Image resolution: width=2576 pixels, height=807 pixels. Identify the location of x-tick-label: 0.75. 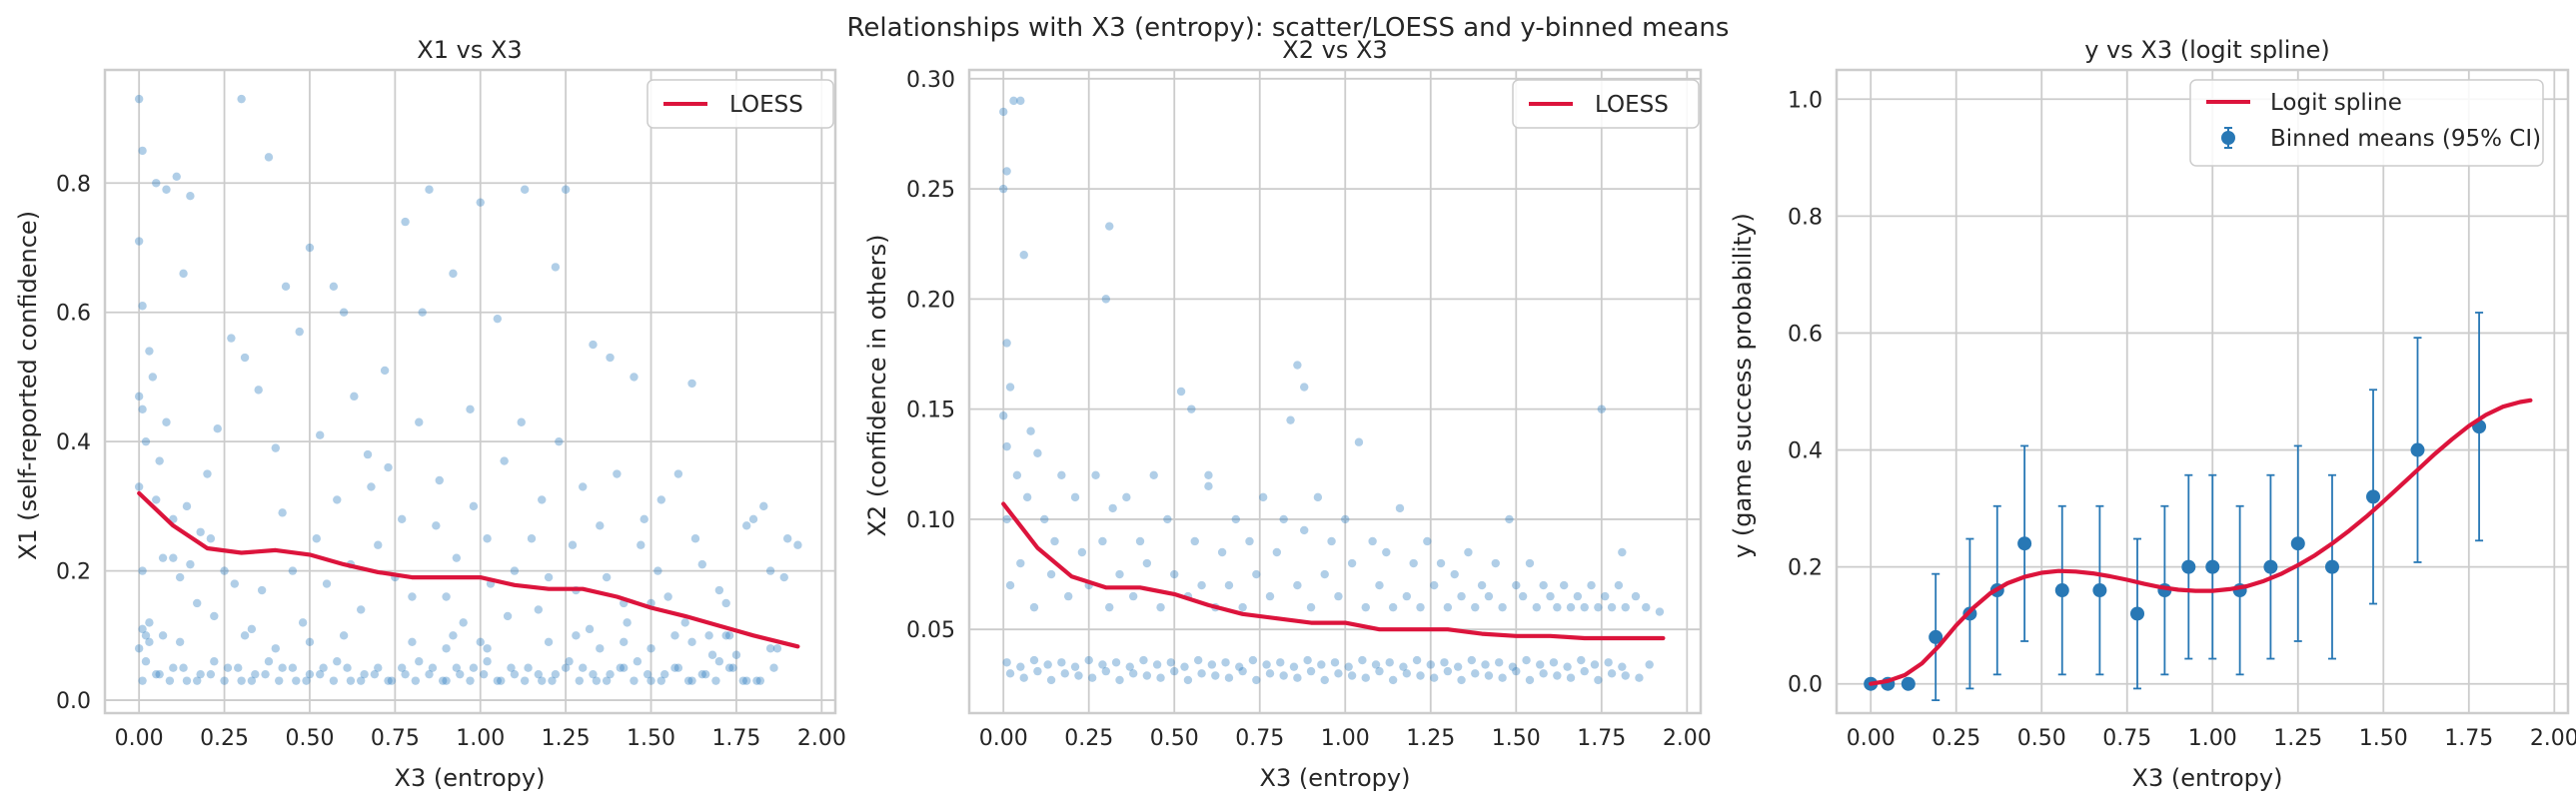
(2126, 738).